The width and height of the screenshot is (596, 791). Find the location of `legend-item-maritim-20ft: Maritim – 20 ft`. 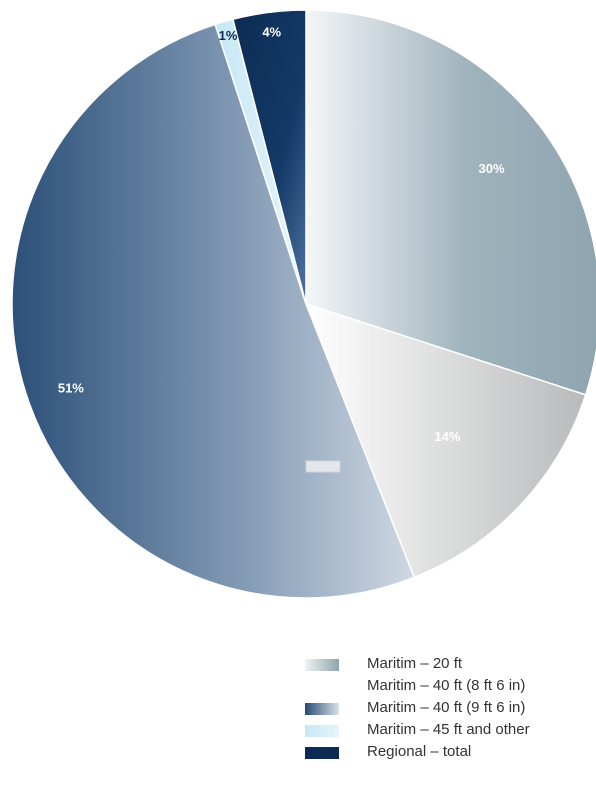

legend-item-maritim-20ft: Maritim – 20 ft is located at coordinates (450, 665).